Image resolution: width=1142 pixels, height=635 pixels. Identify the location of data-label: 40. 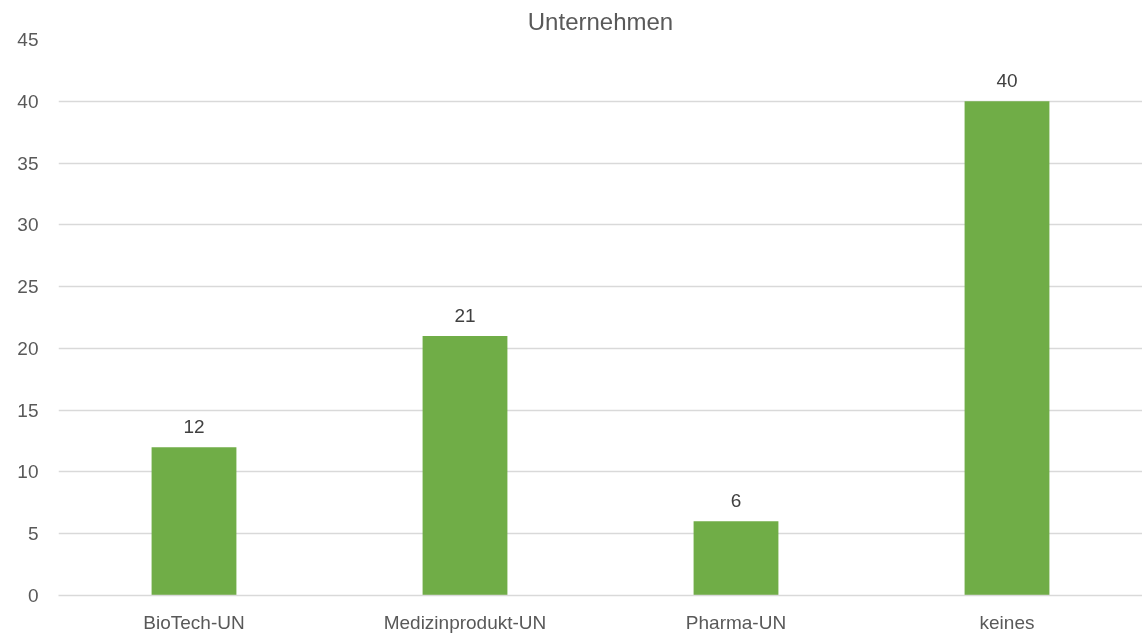
(1007, 81).